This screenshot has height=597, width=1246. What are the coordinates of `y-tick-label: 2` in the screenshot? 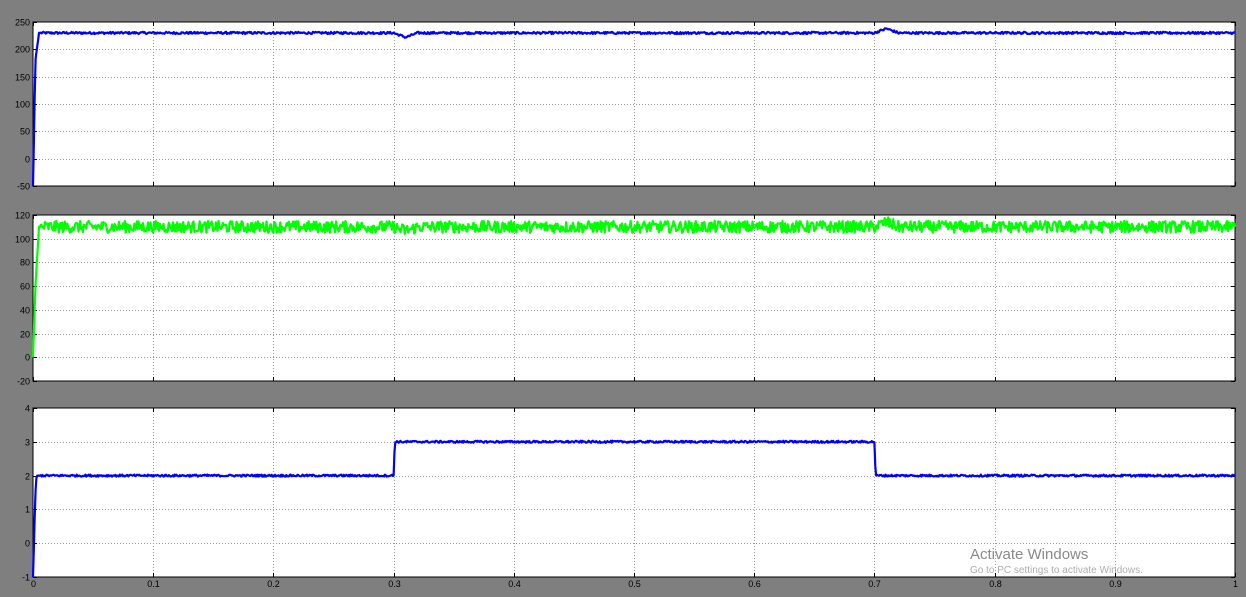 It's located at (27, 477).